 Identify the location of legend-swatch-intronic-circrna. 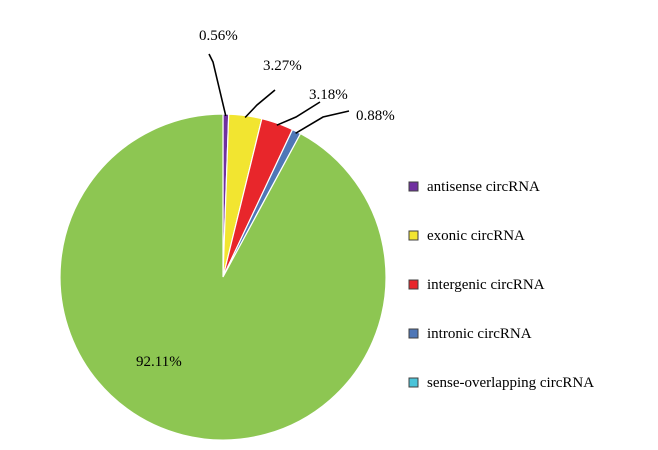
(413, 333).